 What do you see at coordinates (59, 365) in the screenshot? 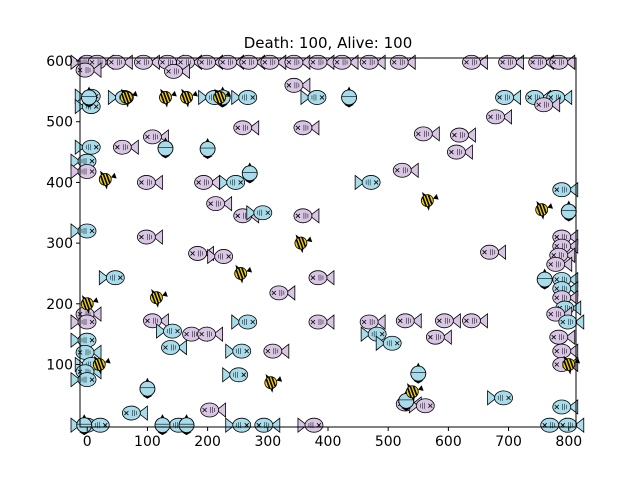
I see `y-tick-label: 100` at bounding box center [59, 365].